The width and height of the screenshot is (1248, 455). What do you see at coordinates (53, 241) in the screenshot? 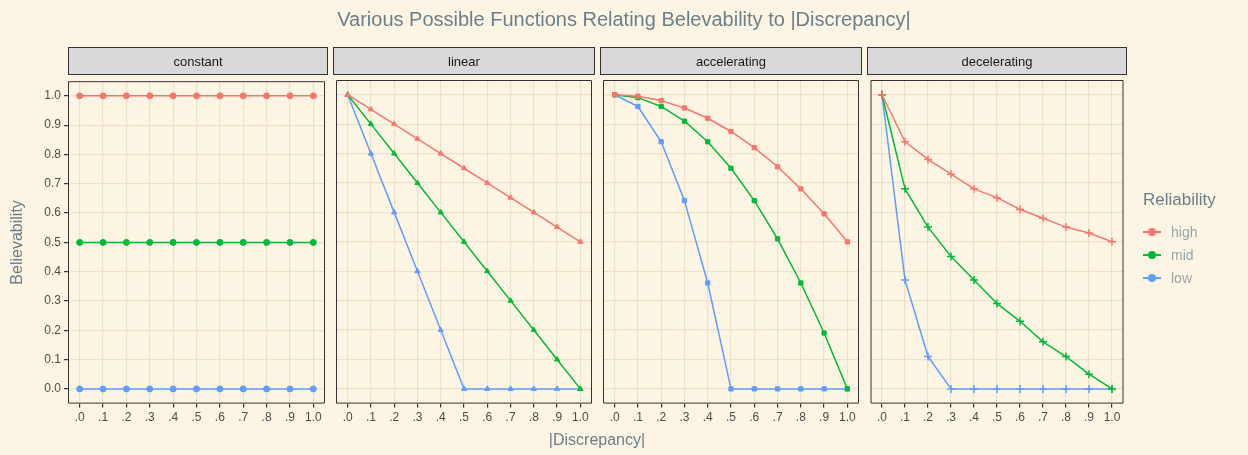
I see `y-tick-label: 0.5` at bounding box center [53, 241].